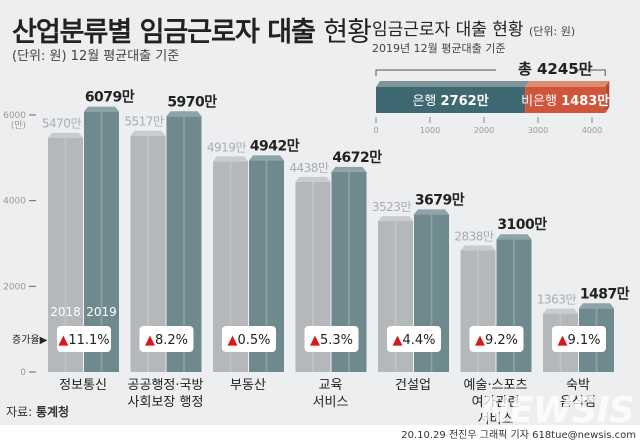  Describe the element at coordinates (555, 69) in the screenshot. I see `total-label: 총 4245만` at that location.